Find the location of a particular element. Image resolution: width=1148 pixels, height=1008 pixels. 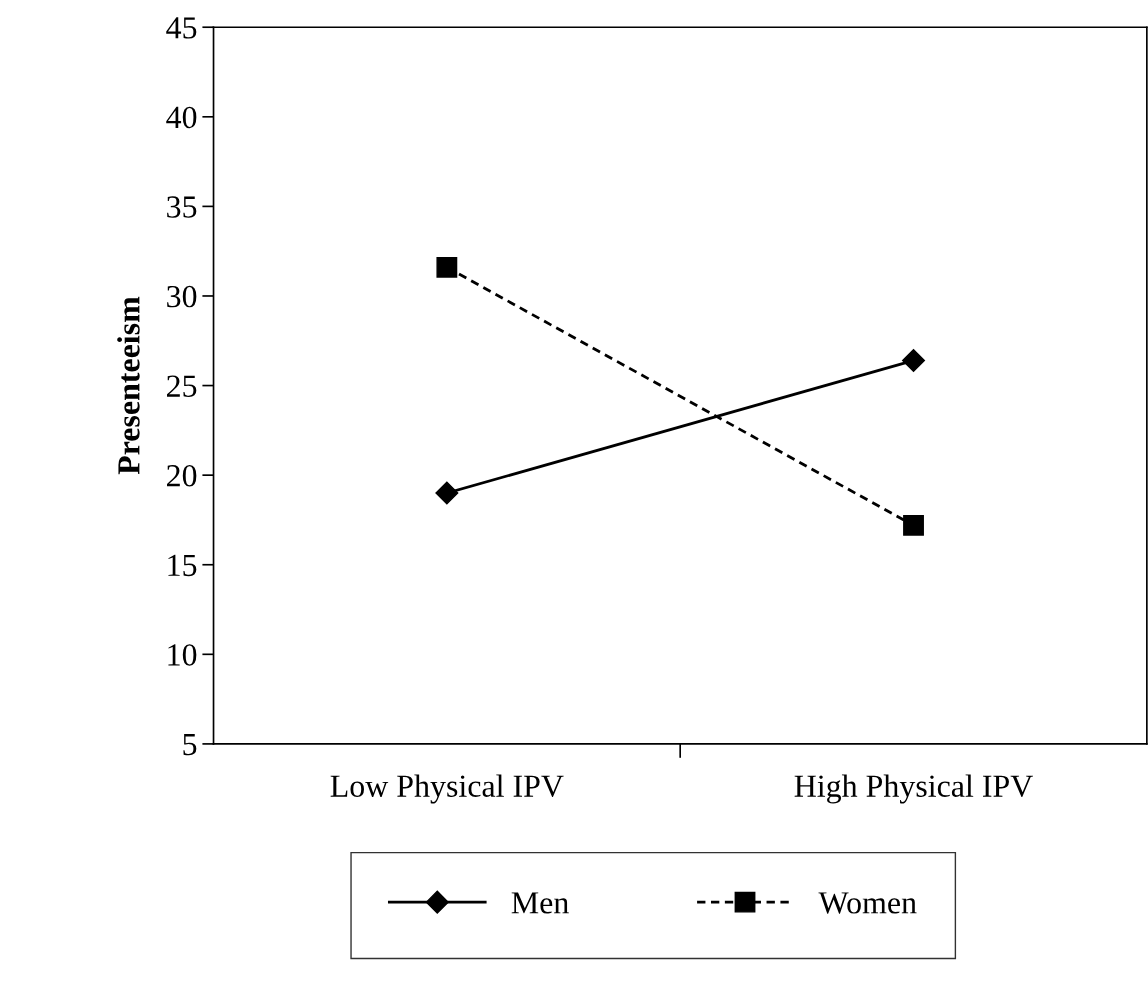

legend-label: Men is located at coordinates (540, 903).